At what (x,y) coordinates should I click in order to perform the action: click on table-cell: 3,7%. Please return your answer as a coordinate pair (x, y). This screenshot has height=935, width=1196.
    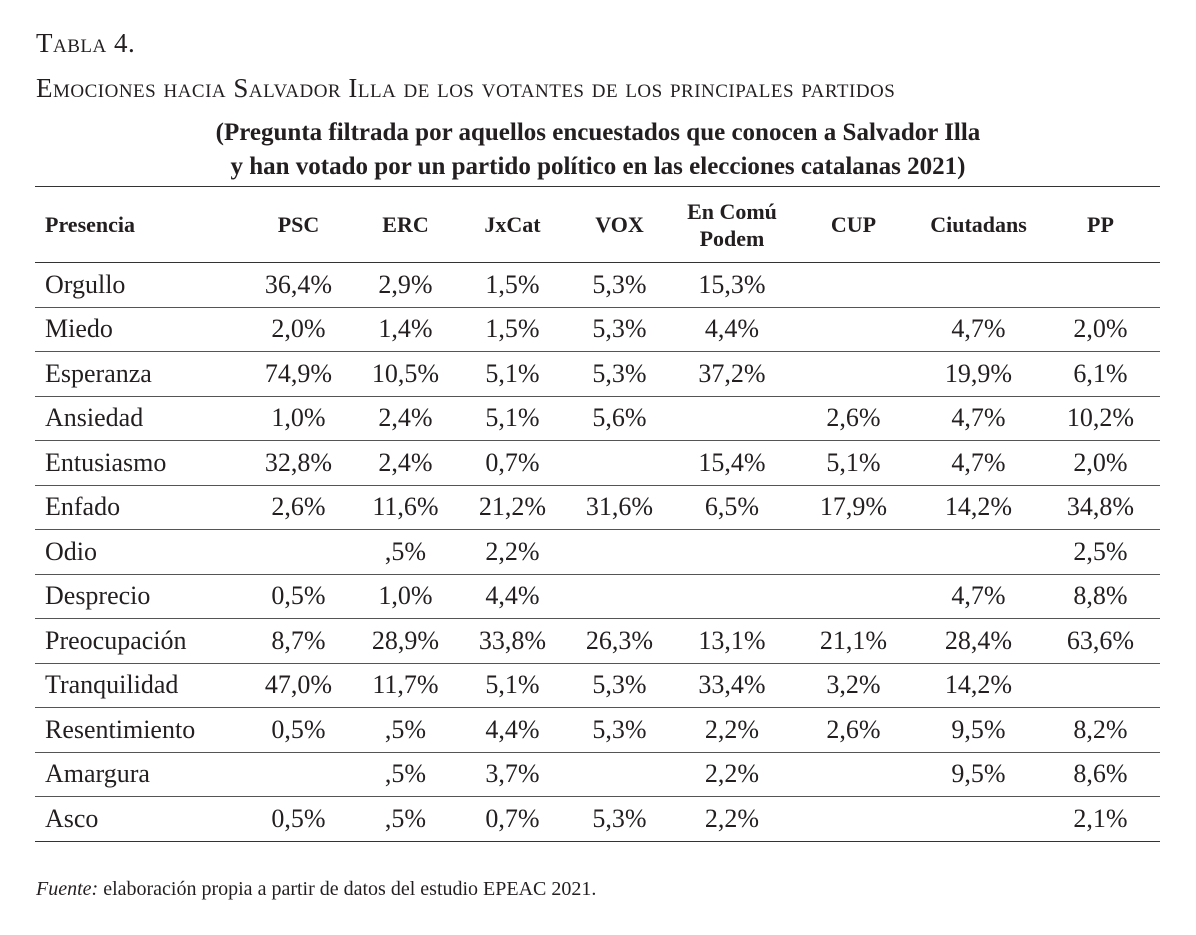
    Looking at the image, I should click on (512, 774).